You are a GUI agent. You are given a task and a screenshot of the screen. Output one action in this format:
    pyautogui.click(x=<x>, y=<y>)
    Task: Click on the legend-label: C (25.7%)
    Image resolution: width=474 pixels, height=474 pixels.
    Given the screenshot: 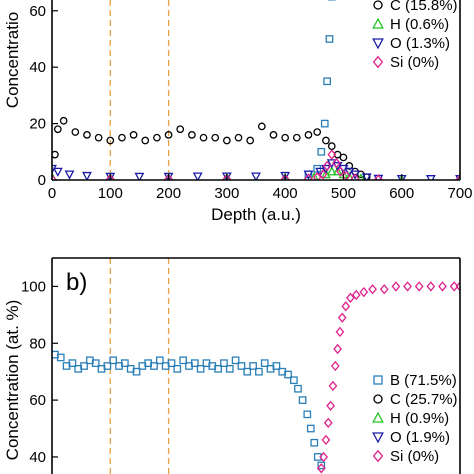 What is the action you would take?
    pyautogui.click(x=424, y=399)
    